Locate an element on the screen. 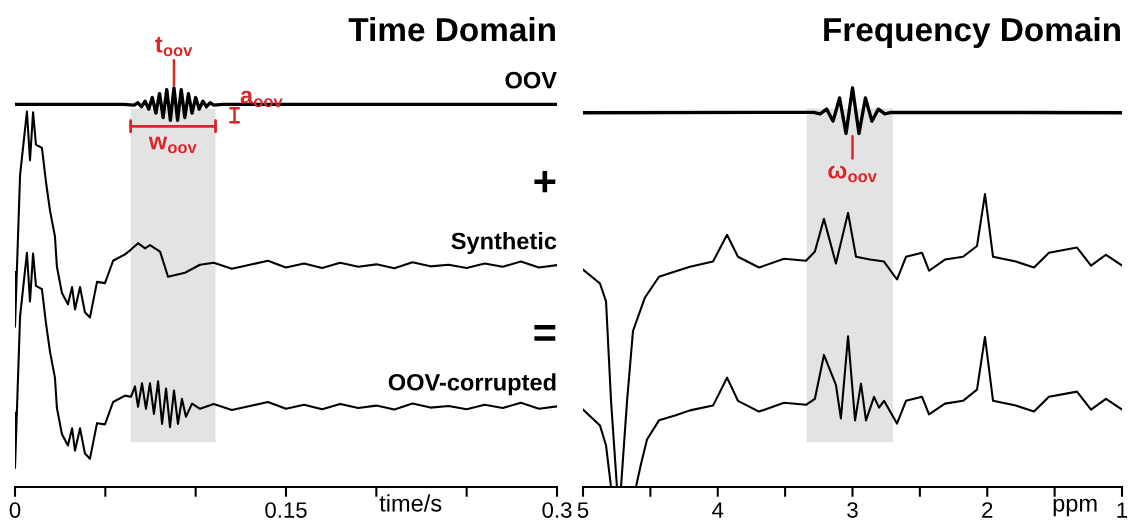 This screenshot has width=1133, height=525. x-tick-label: 0.15 is located at coordinates (286, 510).